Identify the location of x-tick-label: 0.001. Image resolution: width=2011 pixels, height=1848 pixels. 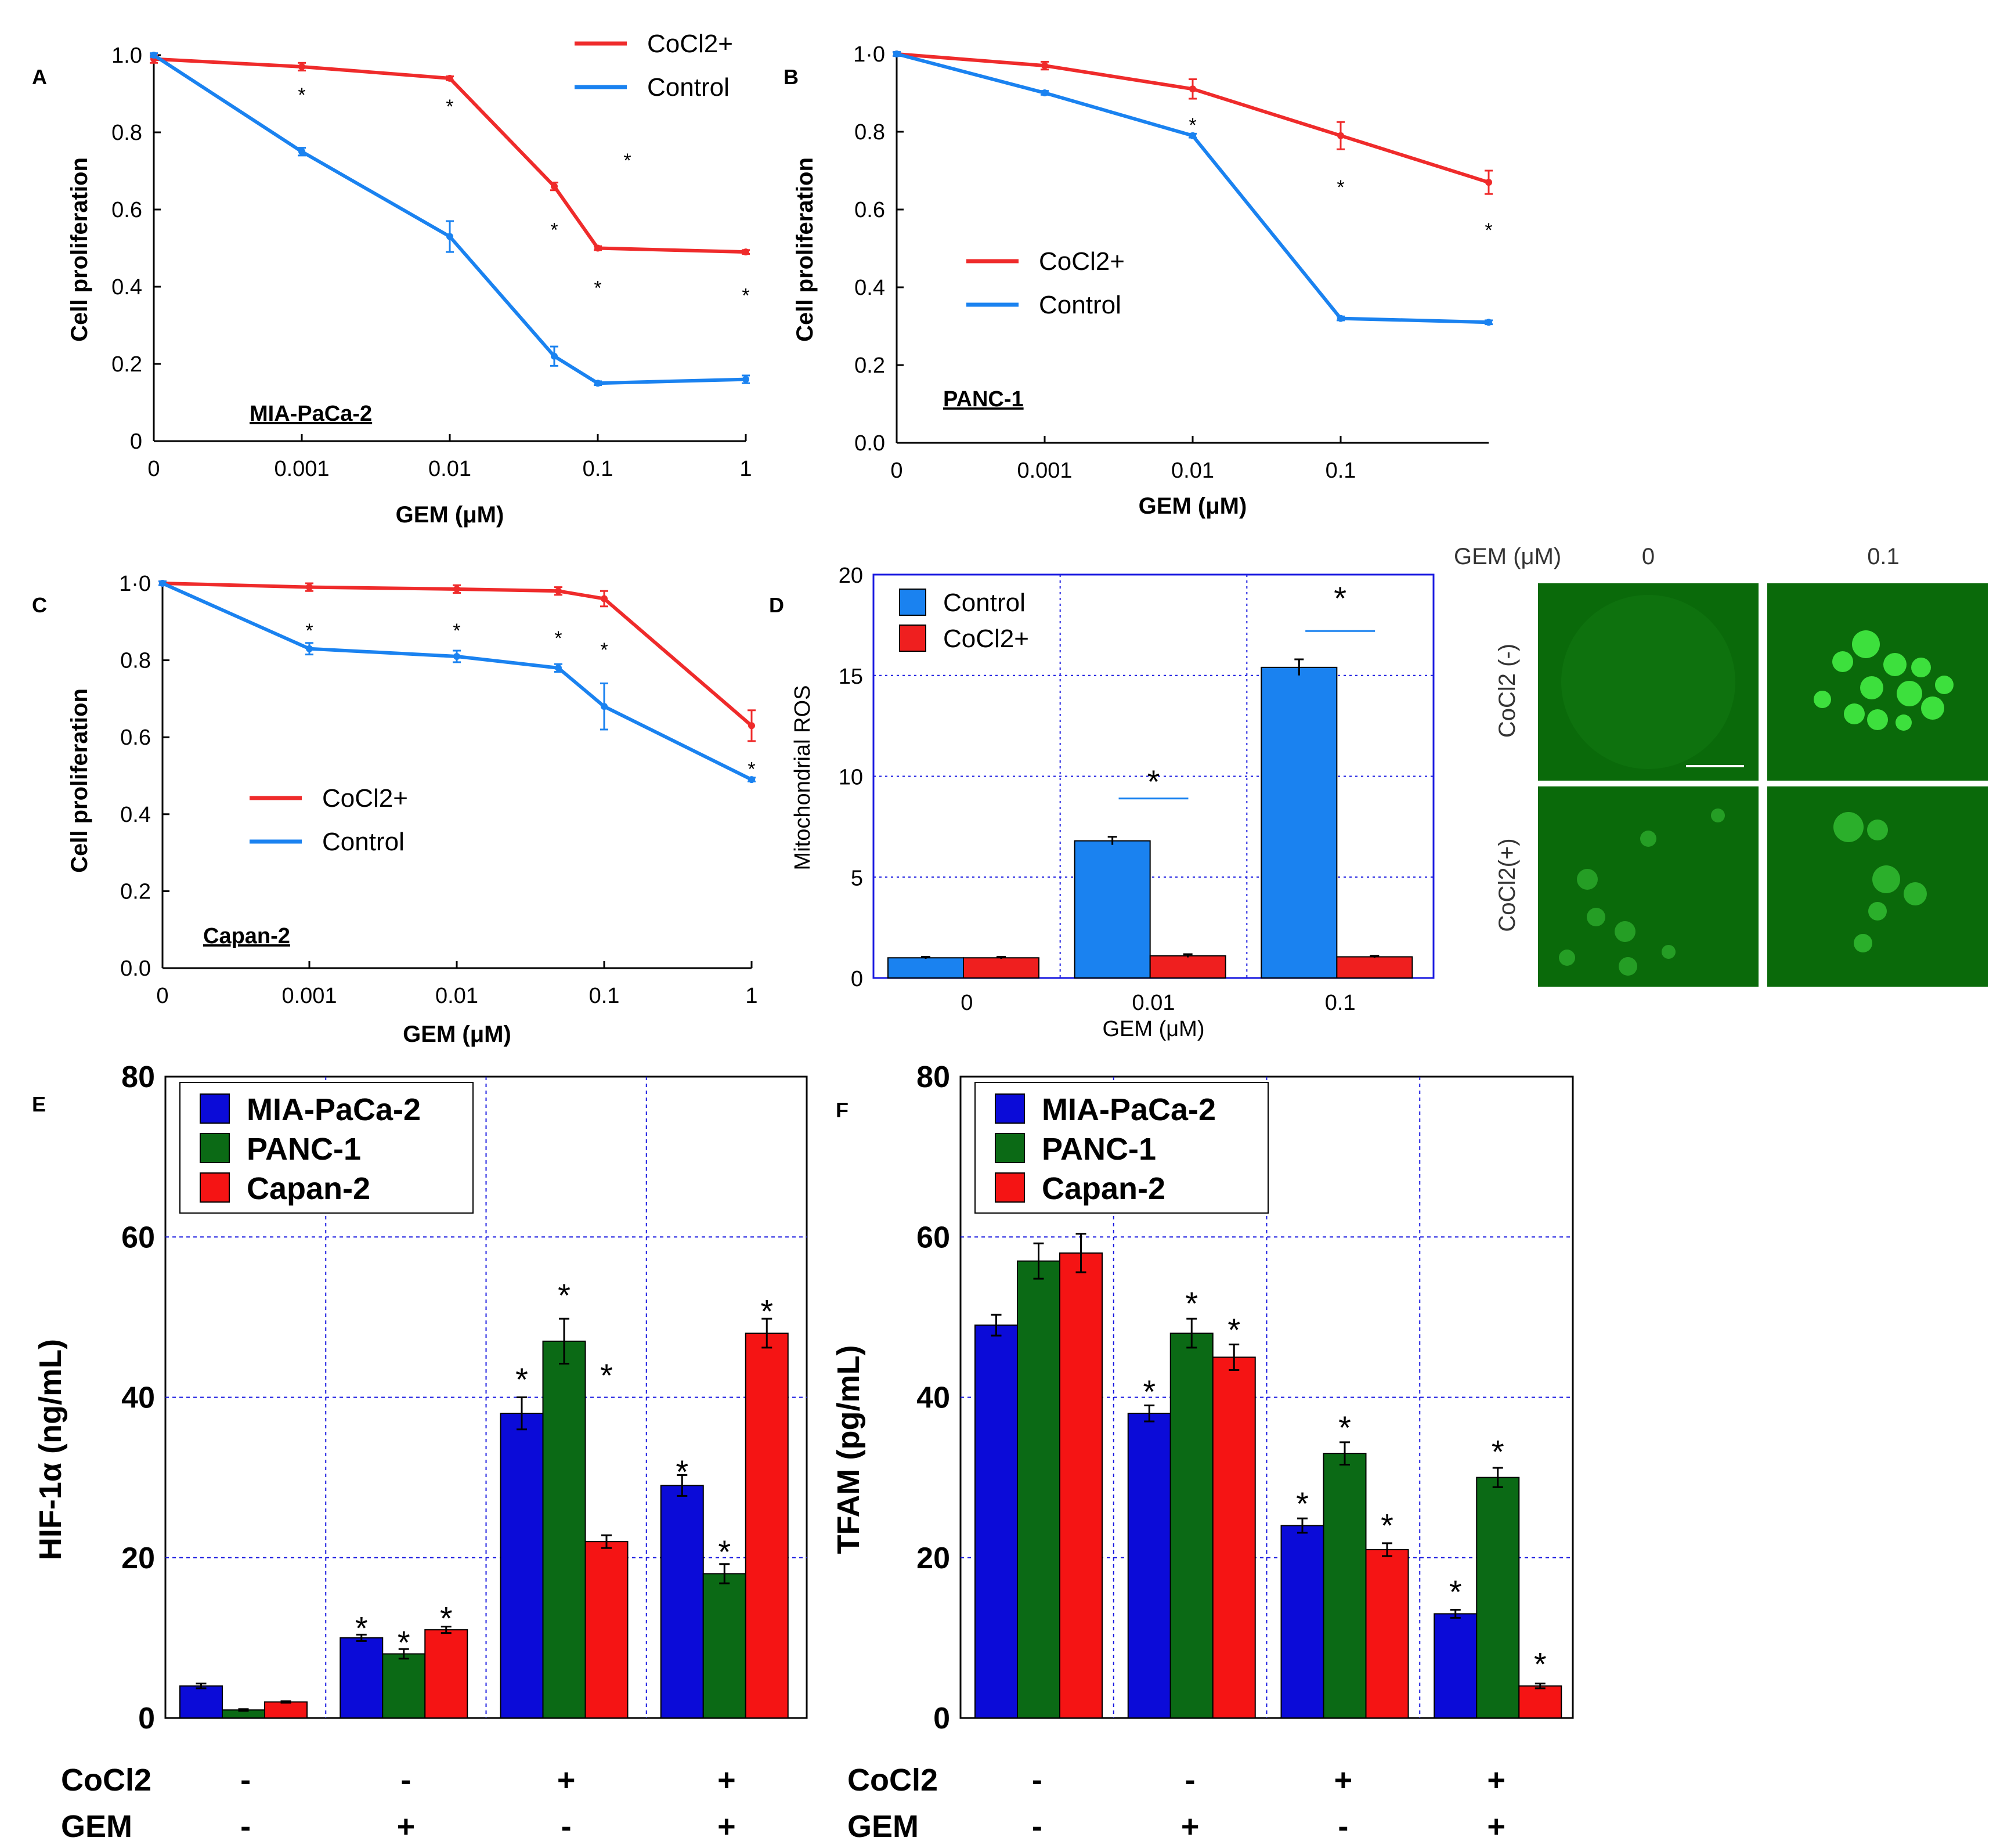
(1044, 471).